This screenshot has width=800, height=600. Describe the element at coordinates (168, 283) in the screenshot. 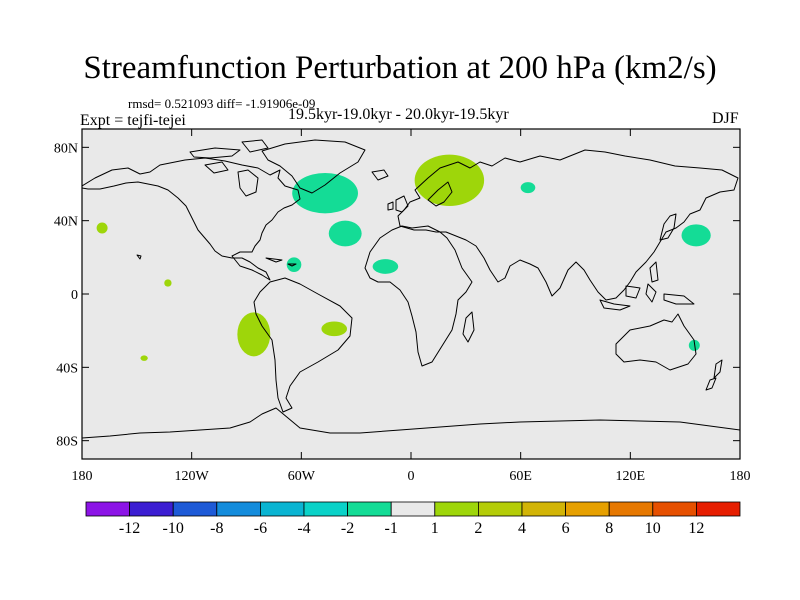

I see `anomaly-east-pacific-equator` at that location.